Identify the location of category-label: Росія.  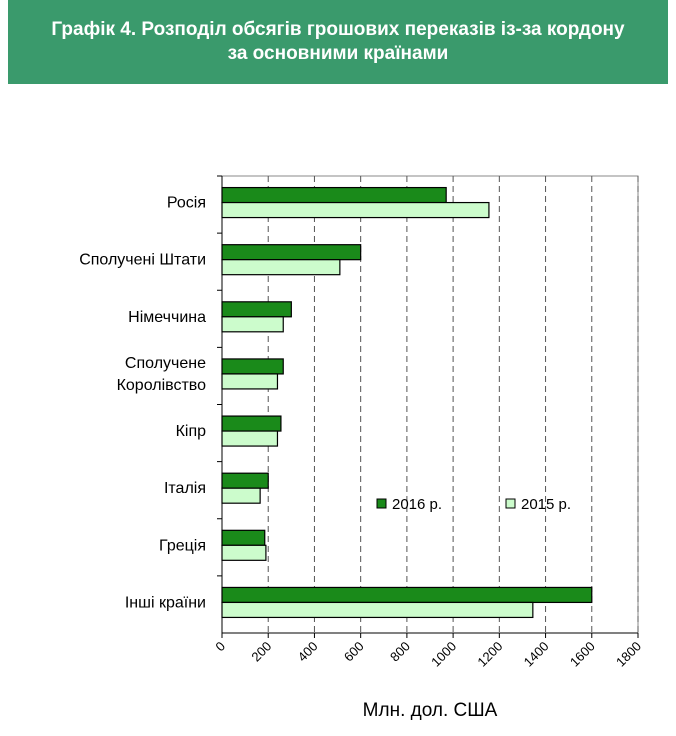
(186, 203).